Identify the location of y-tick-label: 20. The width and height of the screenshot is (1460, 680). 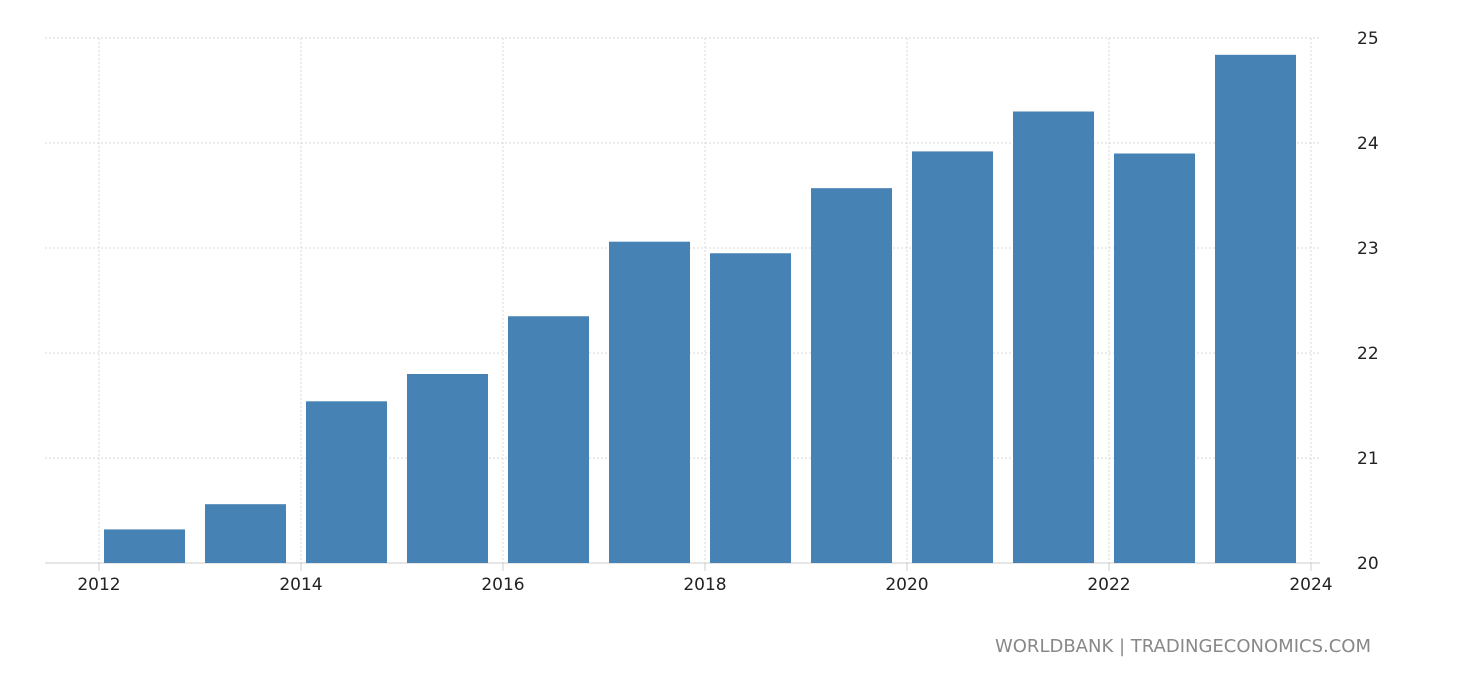
(1368, 564).